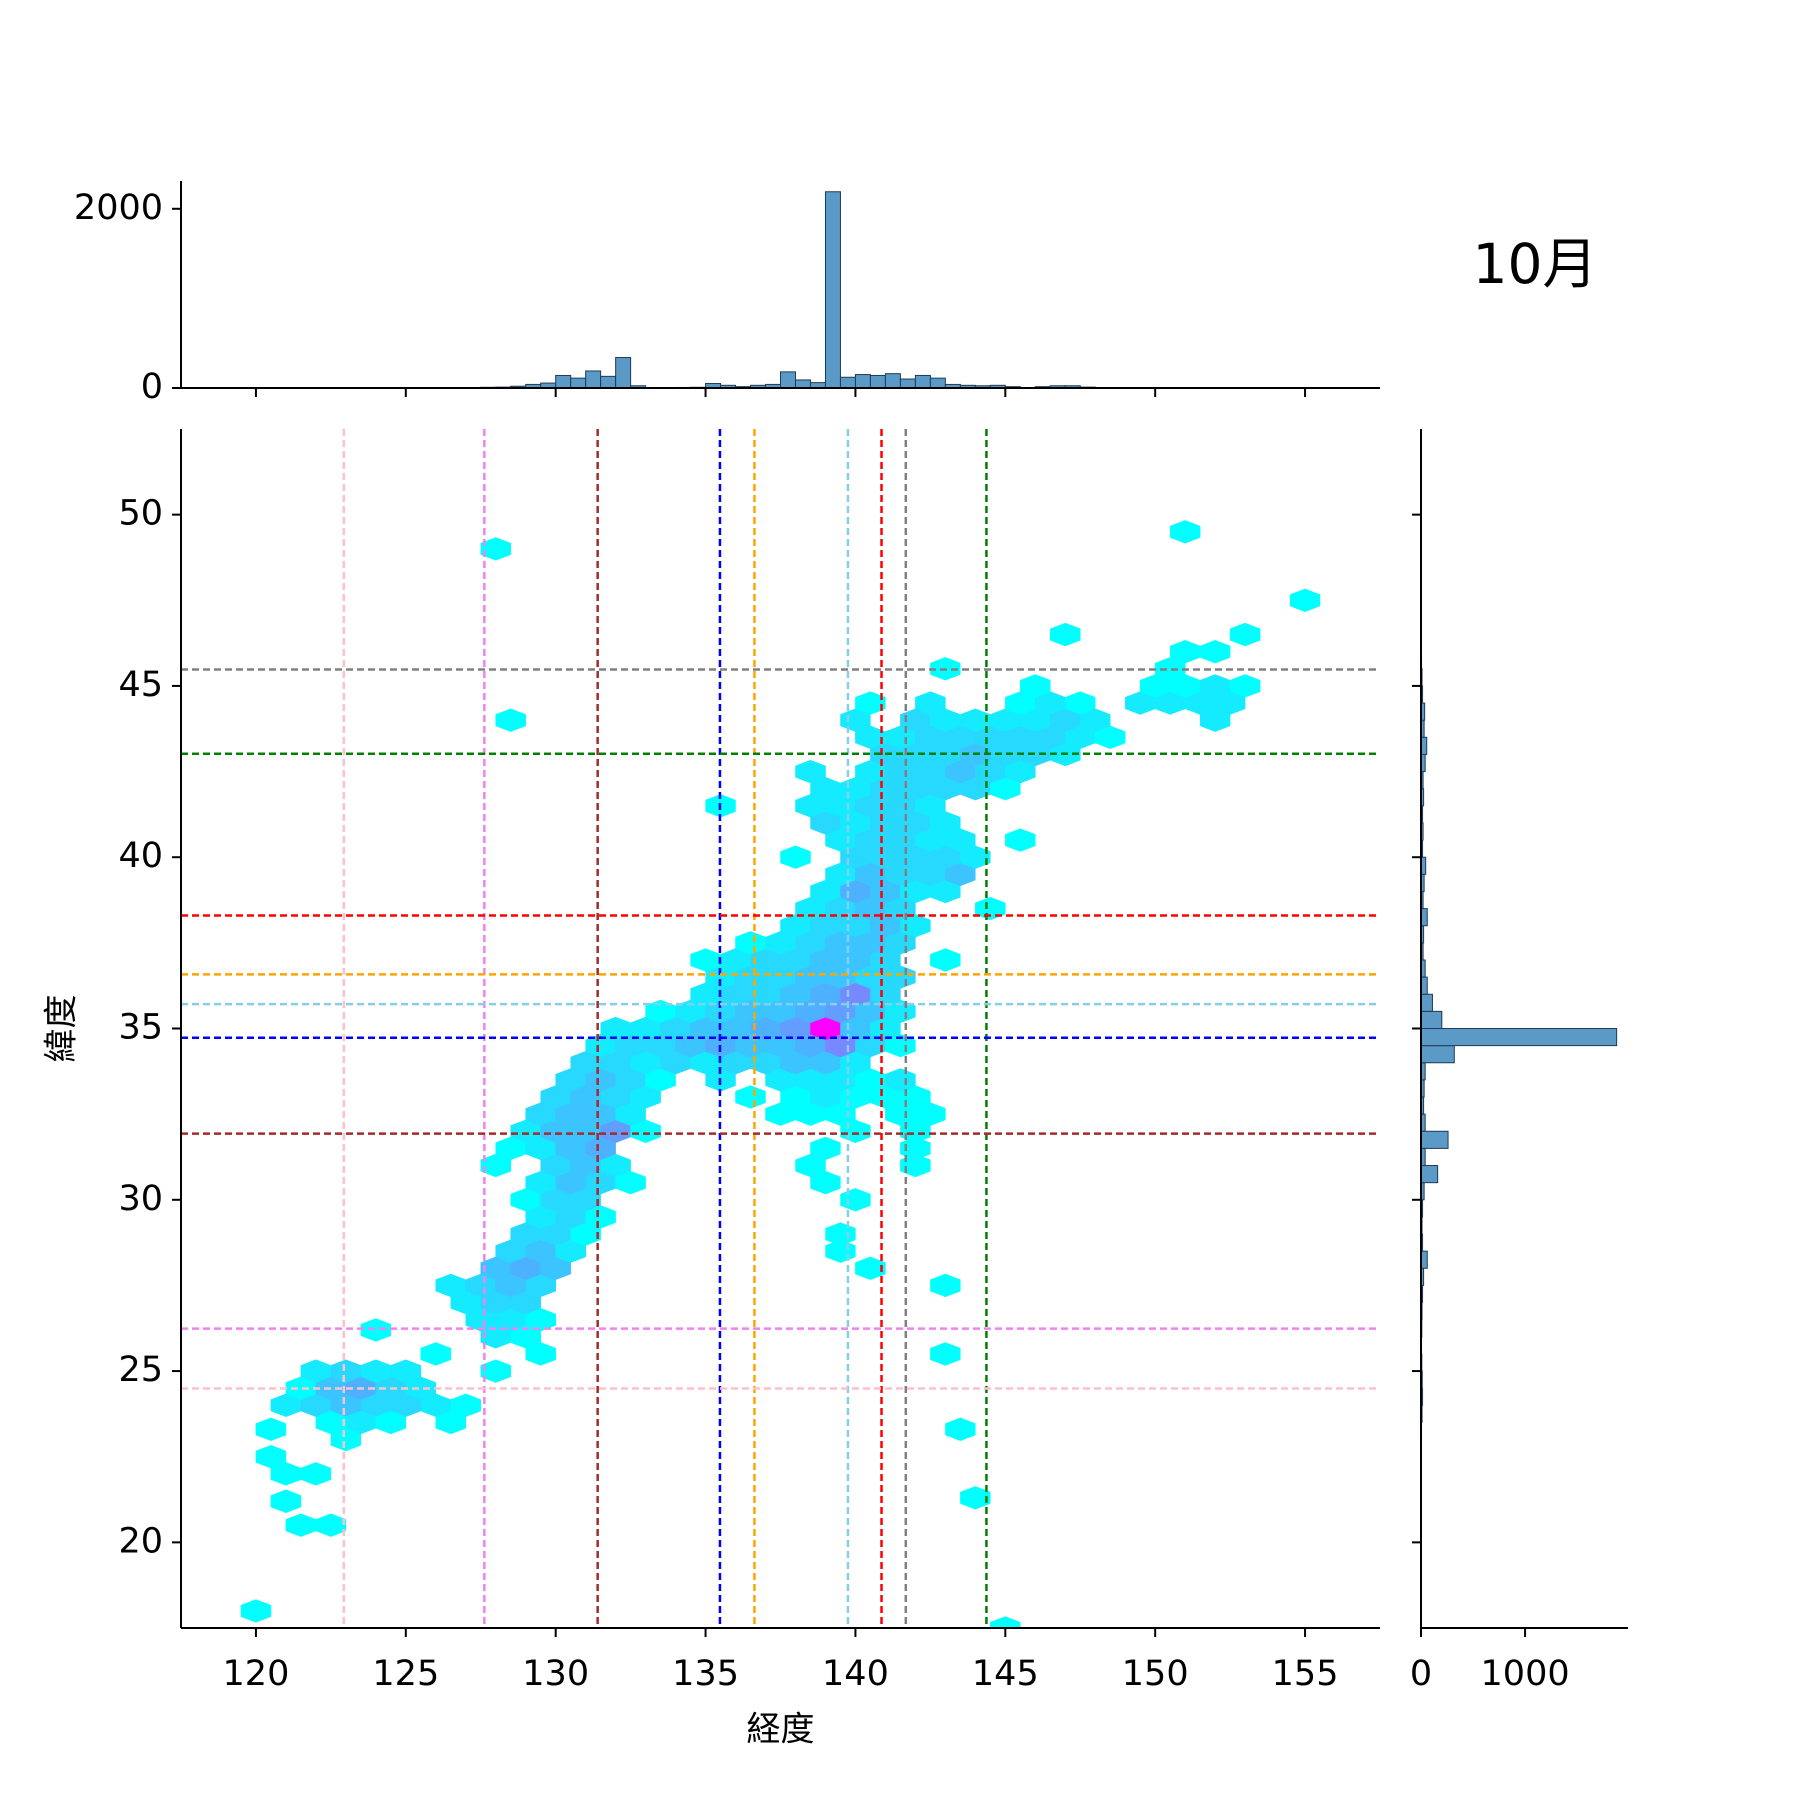 This screenshot has height=1800, width=1800. Describe the element at coordinates (1535, 264) in the screenshot. I see `annotation: 10月` at that location.